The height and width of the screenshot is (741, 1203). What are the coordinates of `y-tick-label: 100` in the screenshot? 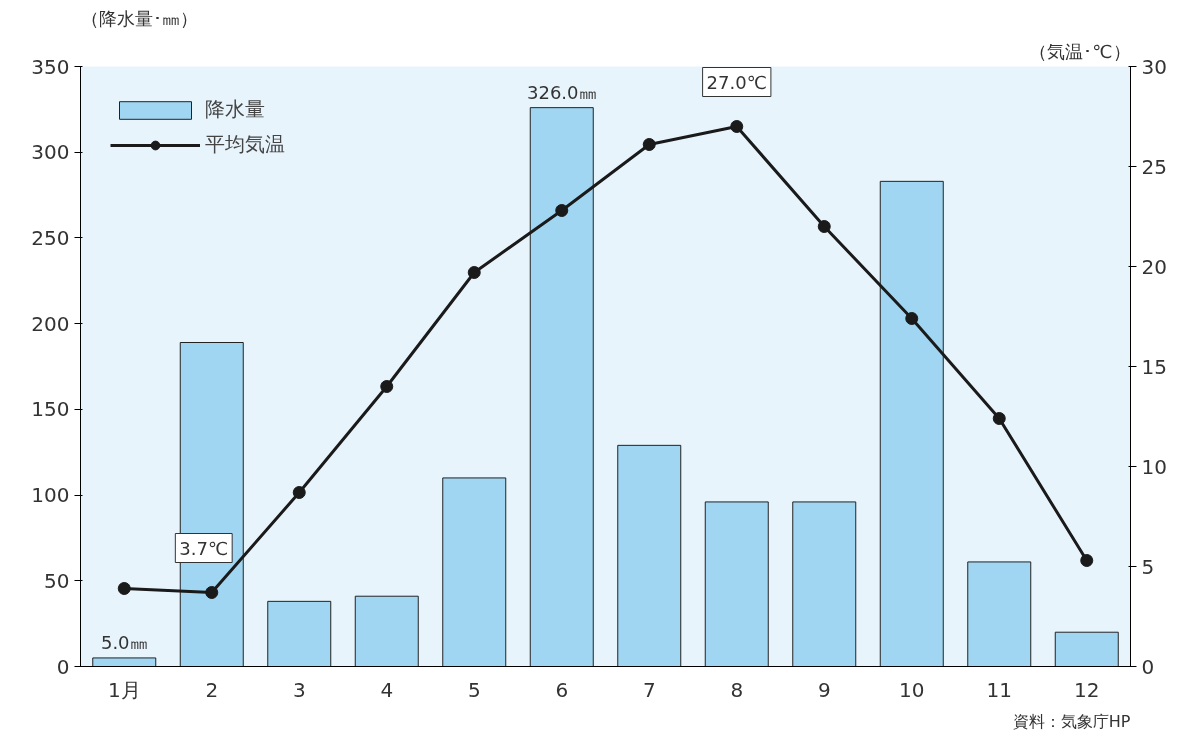 It's located at (50, 495).